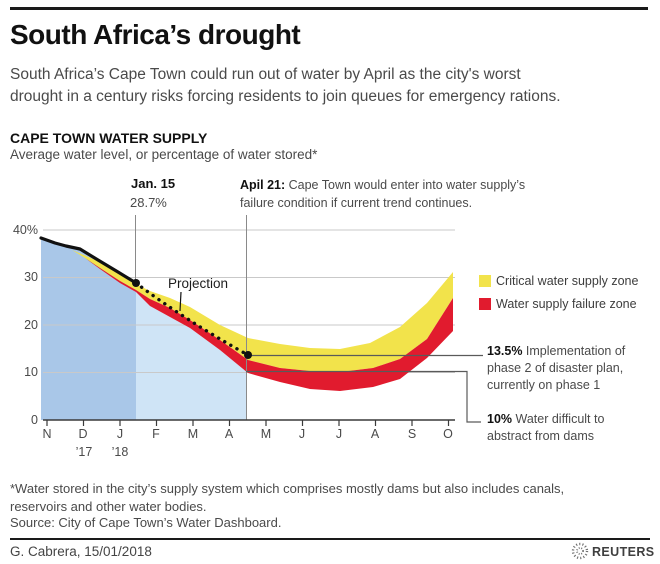 The image size is (660, 564). What do you see at coordinates (505, 351) in the screenshot?
I see `level-135-value: 13.5%` at bounding box center [505, 351].